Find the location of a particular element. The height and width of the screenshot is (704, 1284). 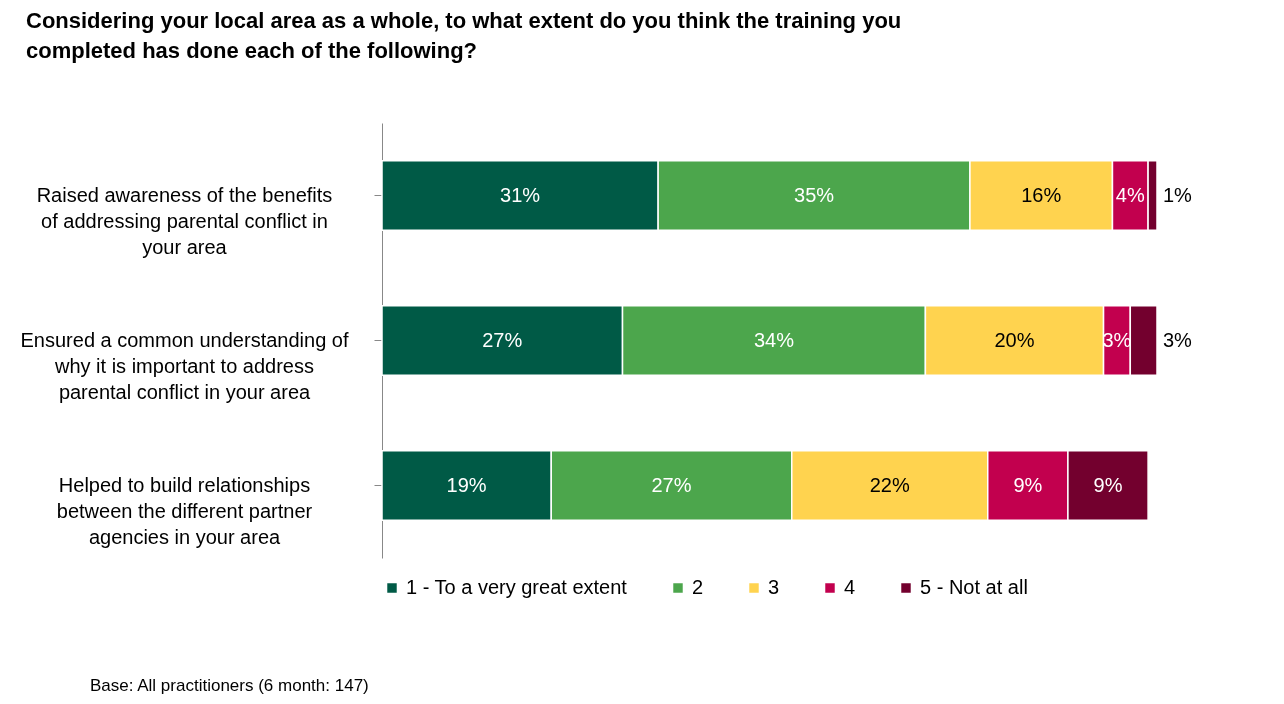

legend-label: 1 - To a very great extent is located at coordinates (517, 587).